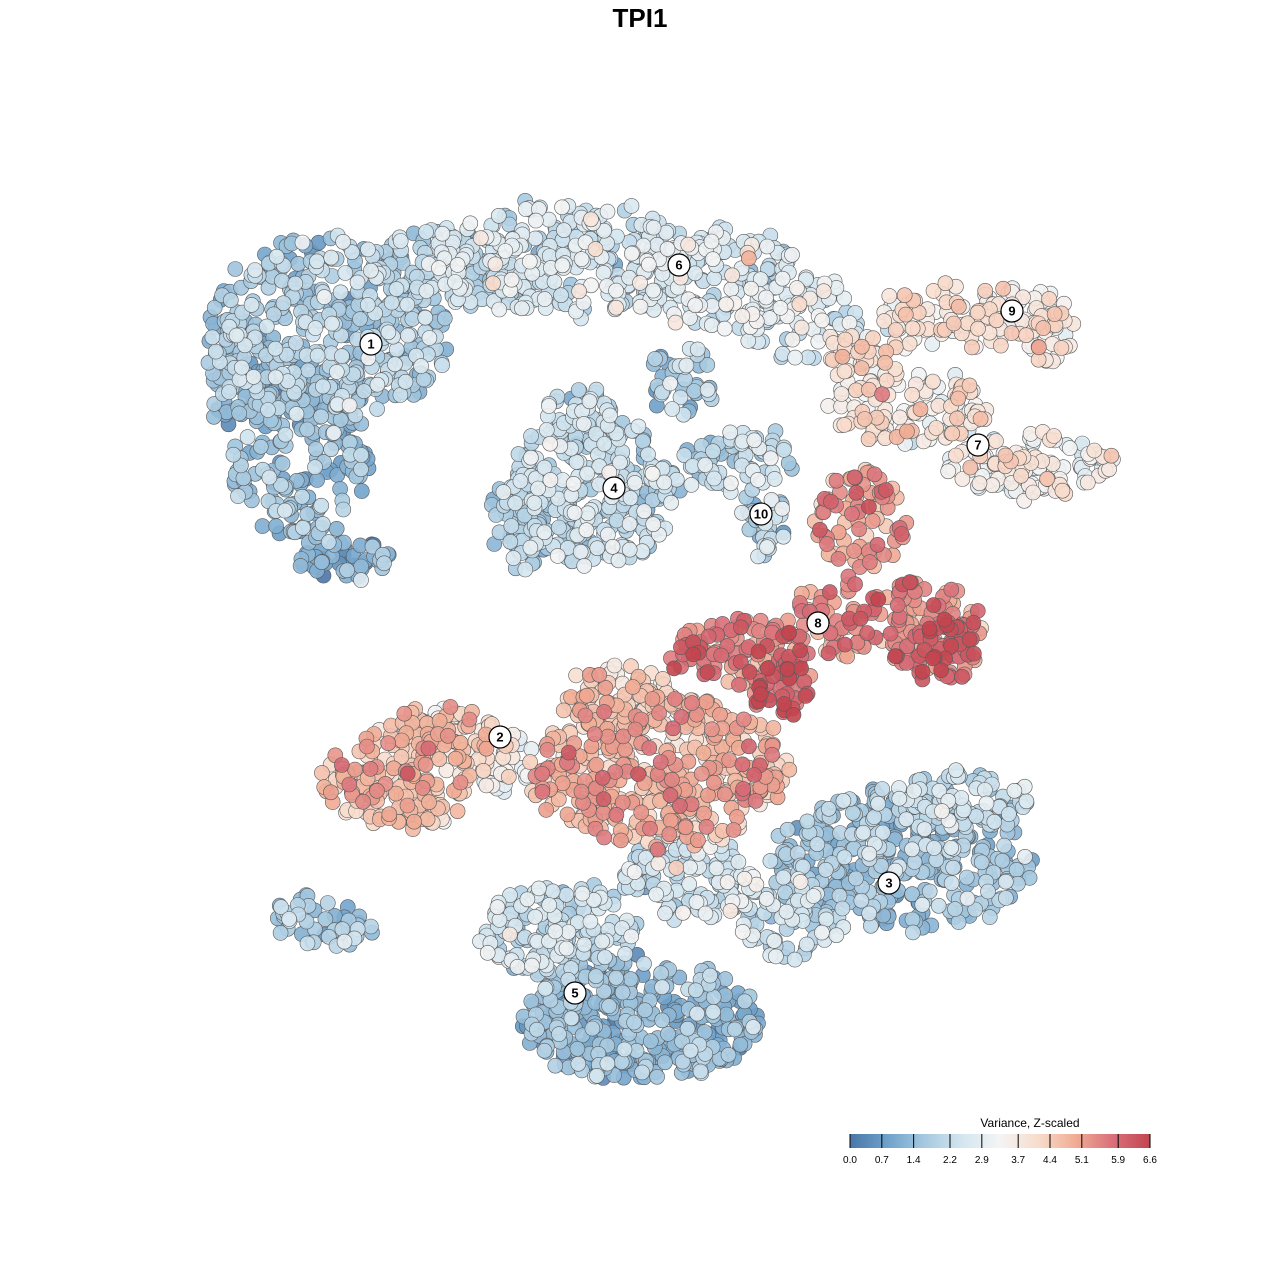  I want to click on cluster-label-10: 10, so click(761, 514).